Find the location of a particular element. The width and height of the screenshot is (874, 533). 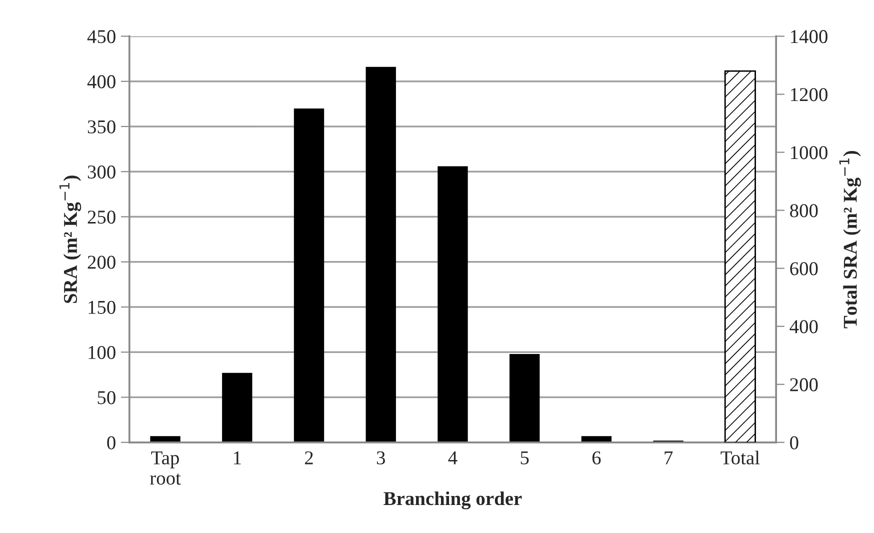

y2-tick-label: 0 is located at coordinates (794, 443).